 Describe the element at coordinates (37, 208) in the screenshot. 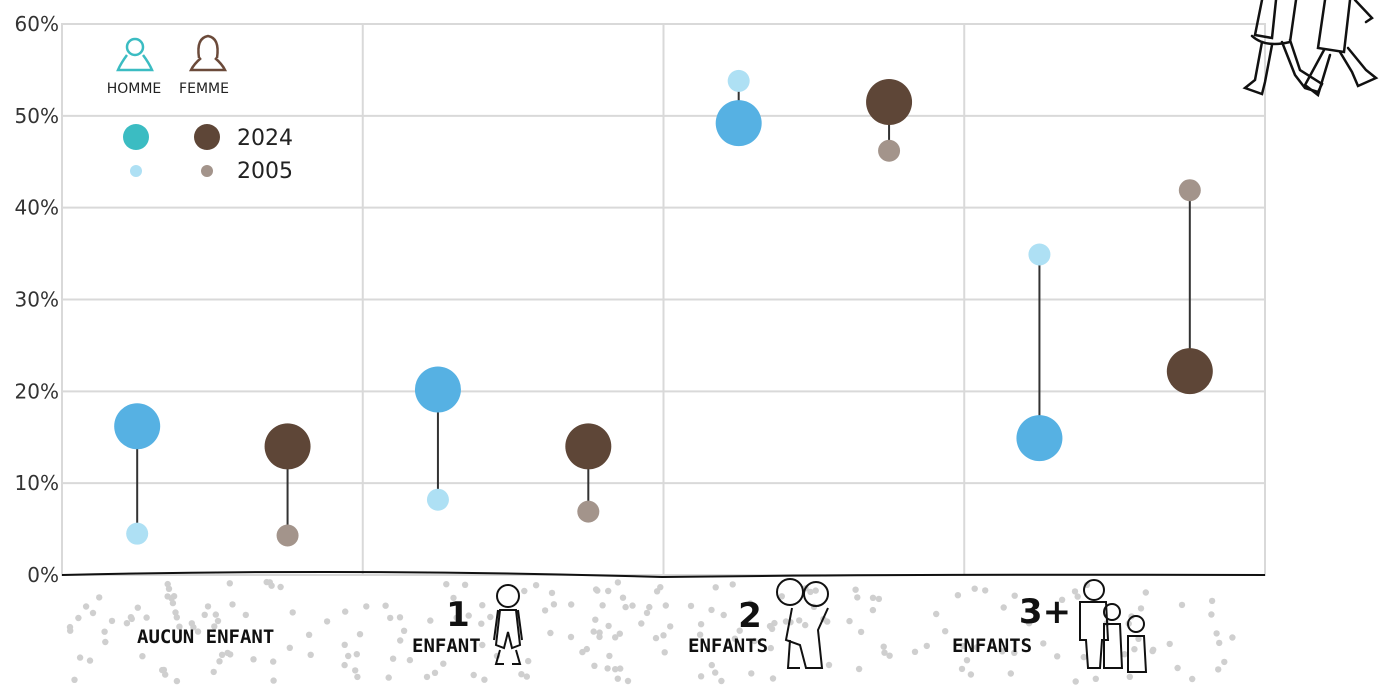

I see `y-tick-label: 40%` at that location.